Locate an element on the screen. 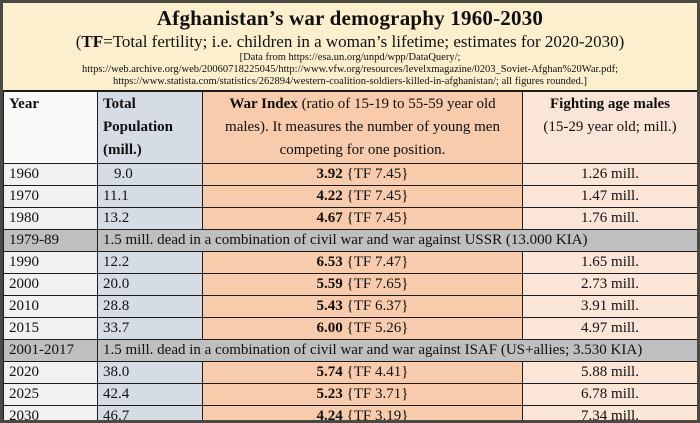 Image resolution: width=700 pixels, height=423 pixels. table-row-1980: 1980 13.2 4.67 {TF 7.45} 1.76 mill. is located at coordinates (350, 218).